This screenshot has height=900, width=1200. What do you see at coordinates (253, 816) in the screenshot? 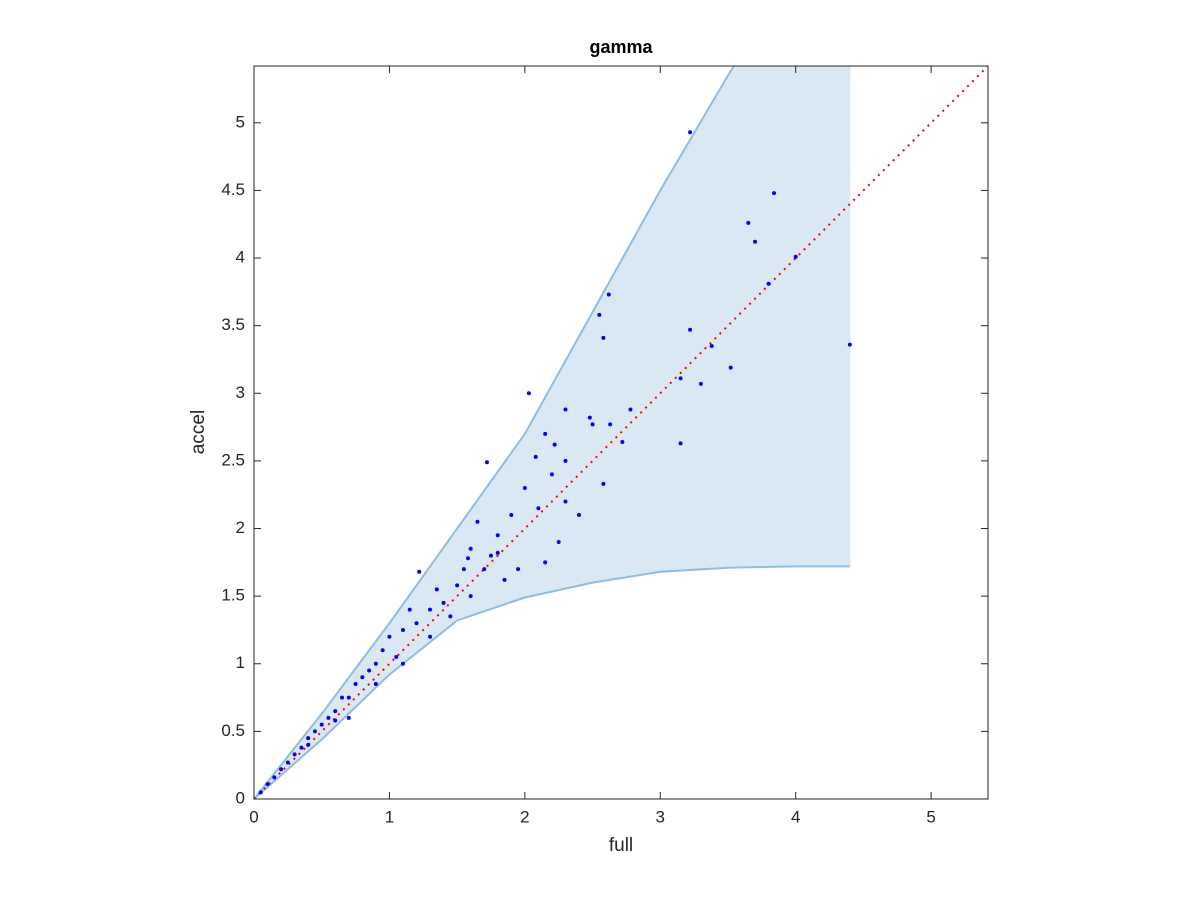
I see `x-tick-label: 0` at bounding box center [253, 816].